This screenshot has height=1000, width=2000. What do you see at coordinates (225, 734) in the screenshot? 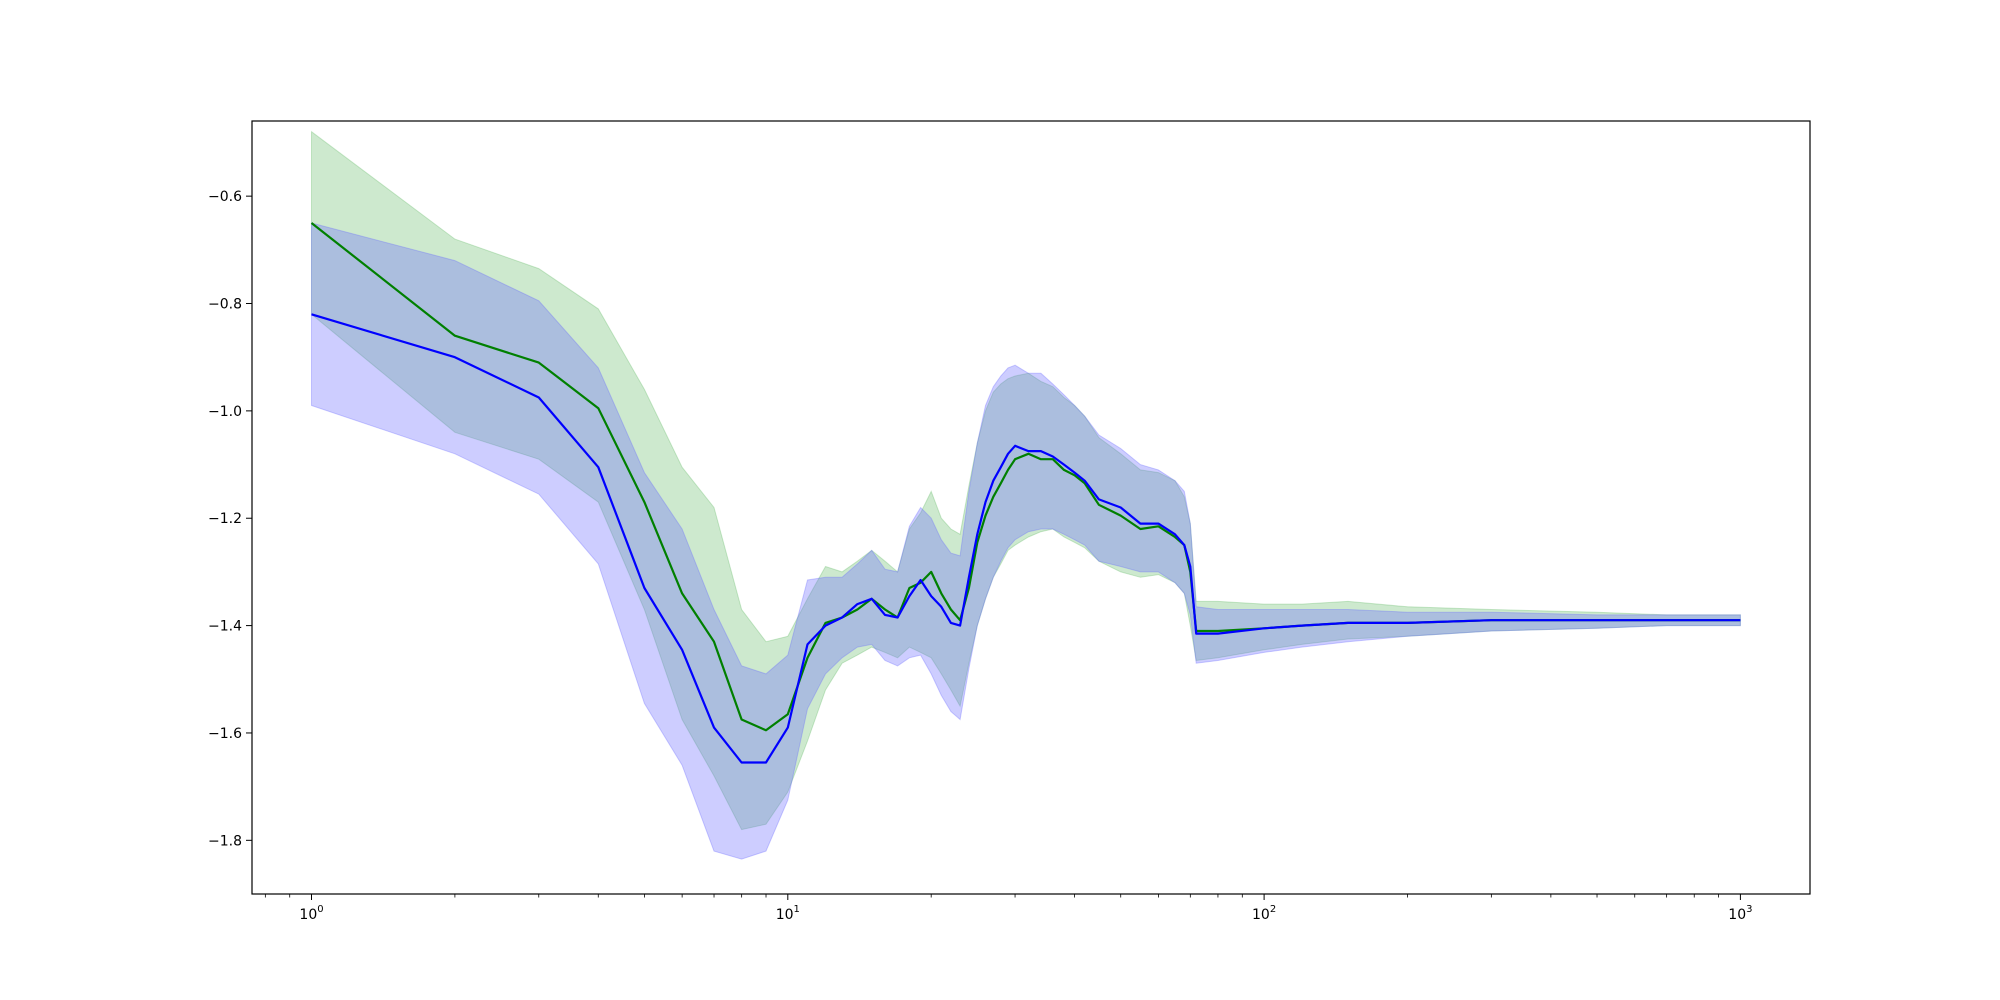
I see `y-tick-label: −1.6` at bounding box center [225, 734].